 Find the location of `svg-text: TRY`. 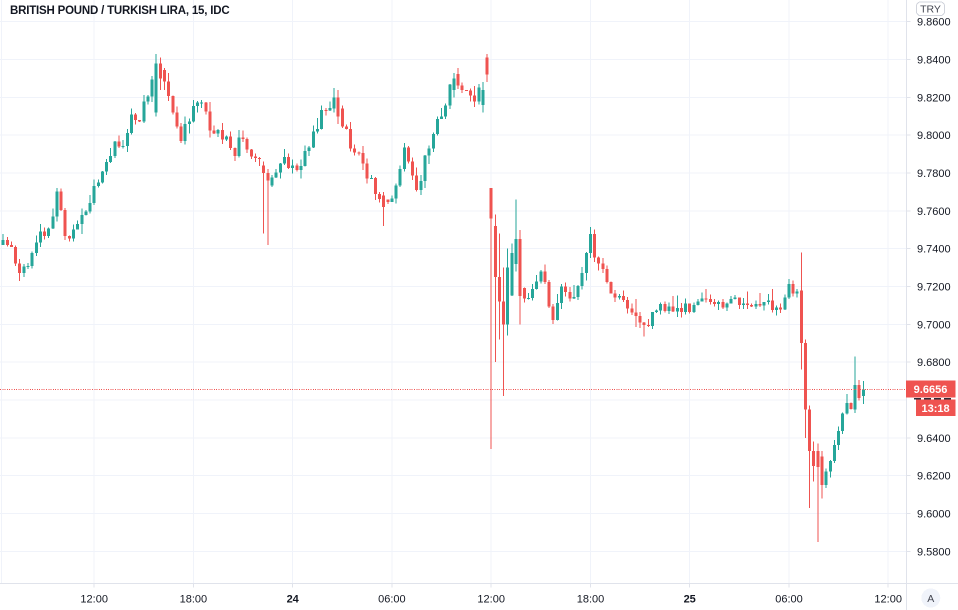

svg-text: TRY is located at coordinates (930, 10).